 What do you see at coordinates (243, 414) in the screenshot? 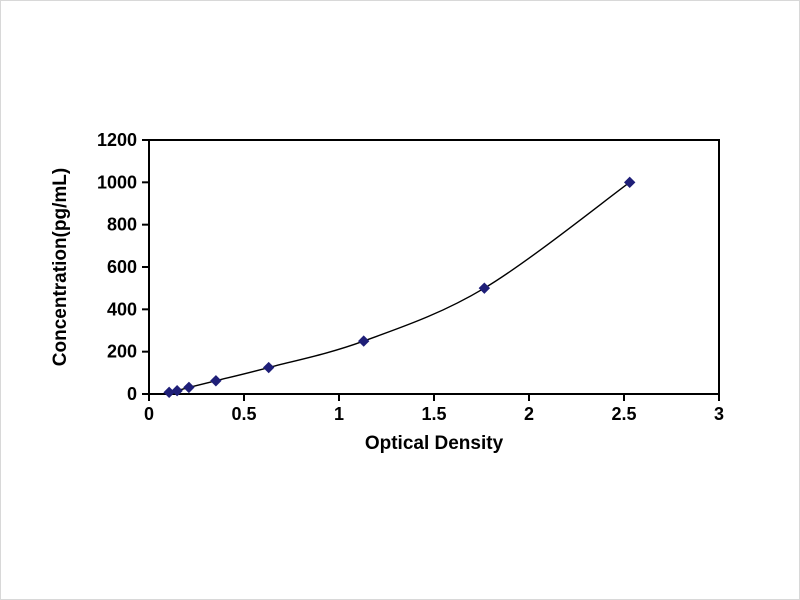
I see `x-tick-label: 0.5` at bounding box center [243, 414].